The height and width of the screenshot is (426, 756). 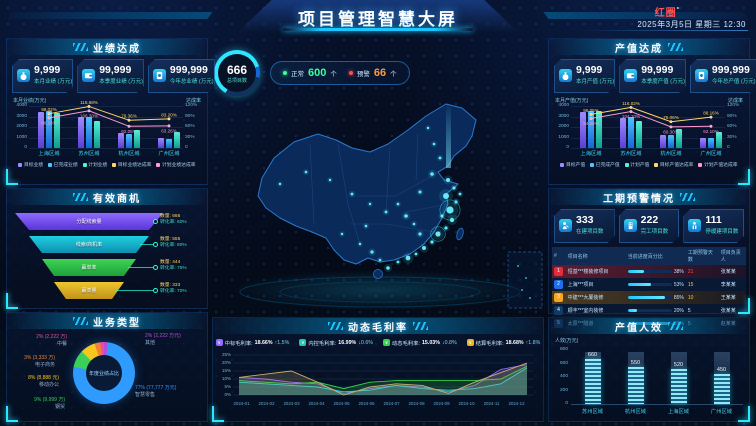 I want to click on pie-label-value: 9% (9,999 万), so click(x=49, y=400).